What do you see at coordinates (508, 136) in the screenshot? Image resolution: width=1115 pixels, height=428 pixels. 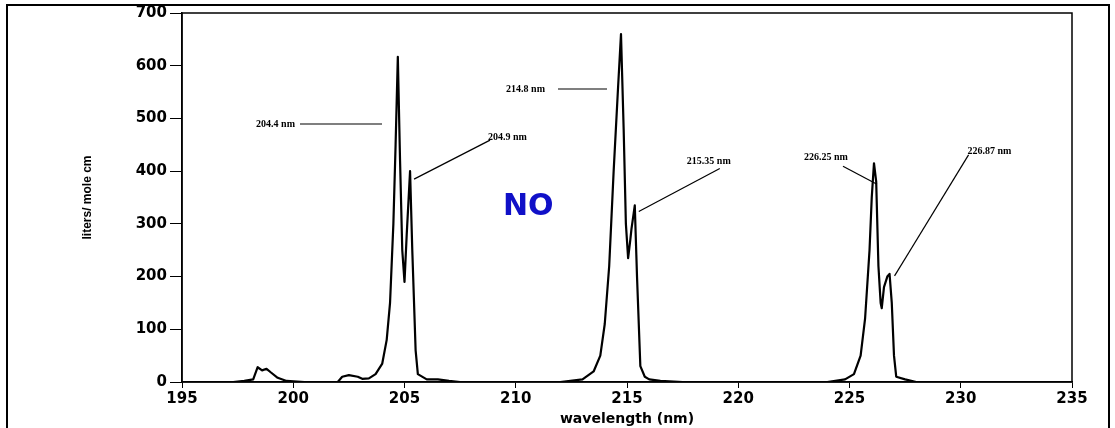 I see `annotation: 204.9 nm` at bounding box center [508, 136].